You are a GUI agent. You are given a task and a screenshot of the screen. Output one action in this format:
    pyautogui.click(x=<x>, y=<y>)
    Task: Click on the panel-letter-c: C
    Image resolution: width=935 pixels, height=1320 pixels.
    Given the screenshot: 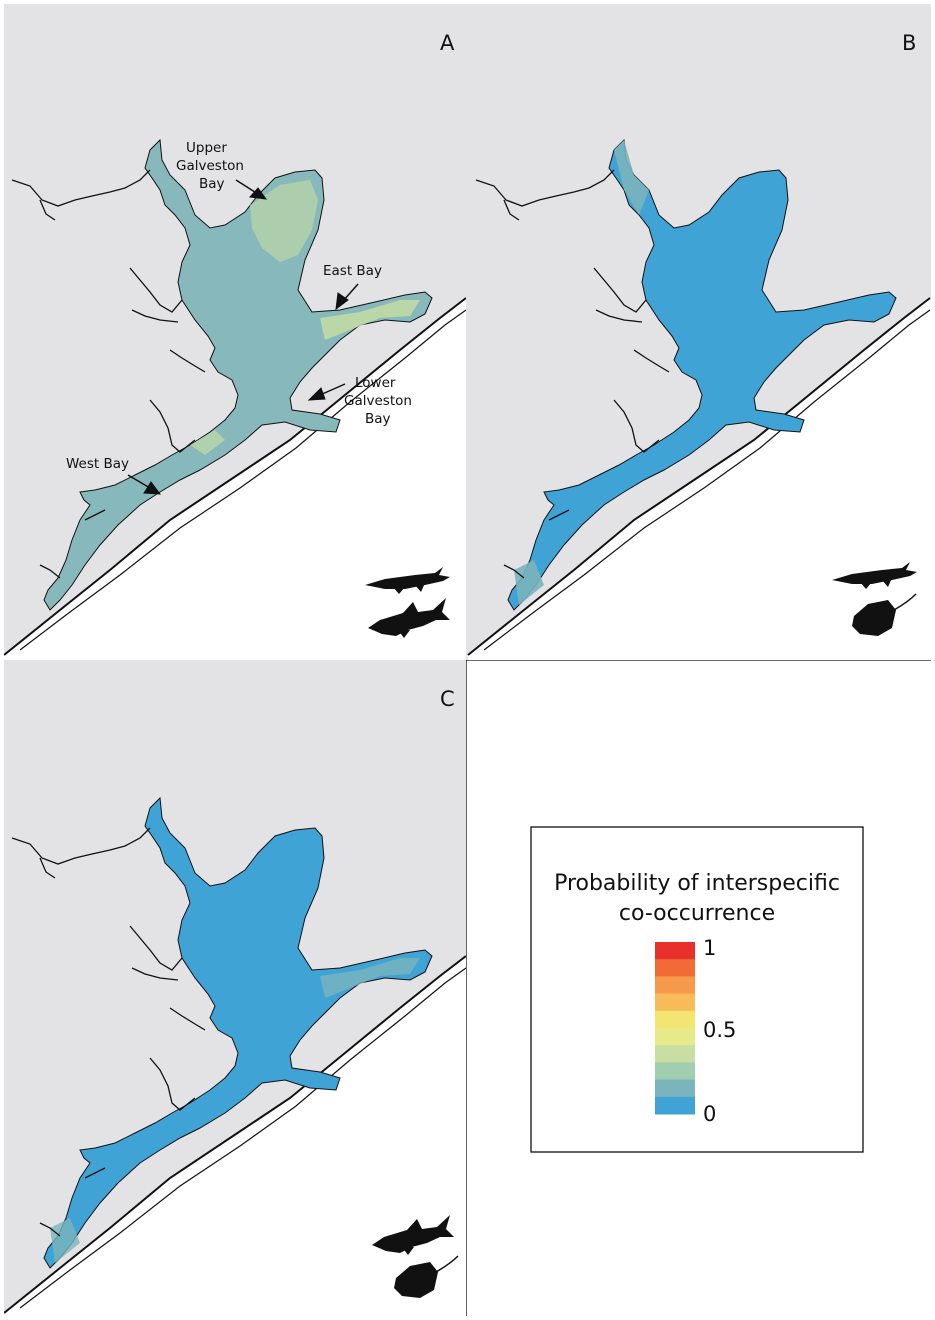 What is the action you would take?
    pyautogui.click(x=447, y=699)
    